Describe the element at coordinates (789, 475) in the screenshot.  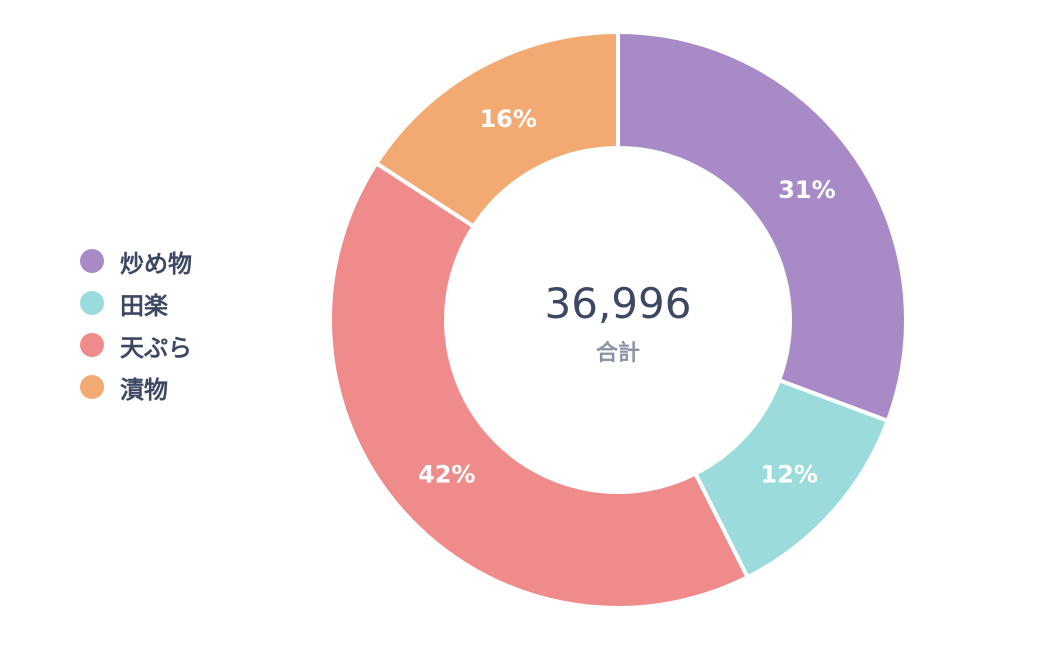
I see `slice-percent-label: 12%` at that location.